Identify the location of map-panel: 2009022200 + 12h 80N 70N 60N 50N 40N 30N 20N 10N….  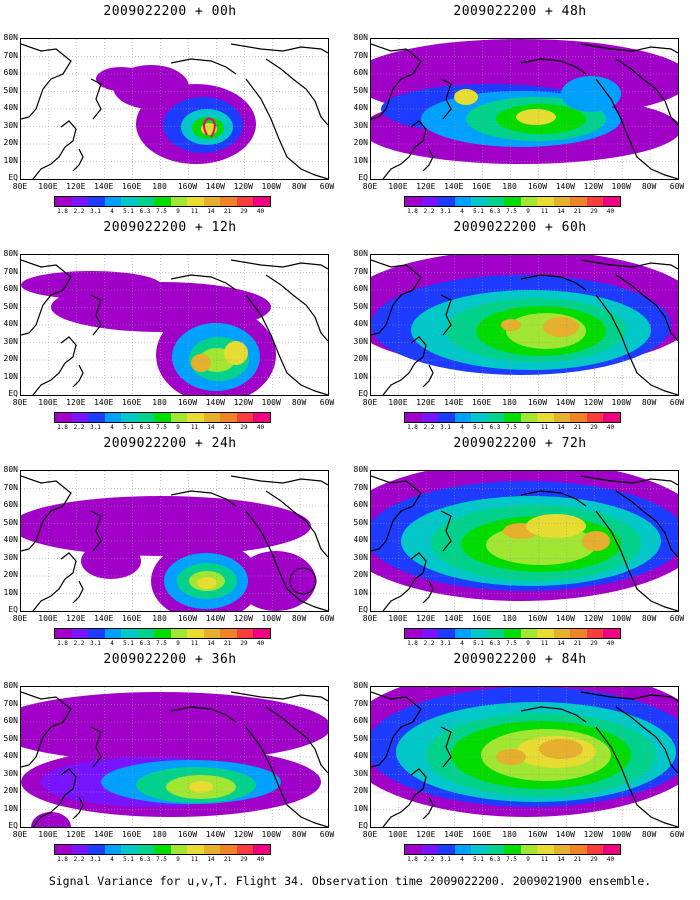
(170, 328).